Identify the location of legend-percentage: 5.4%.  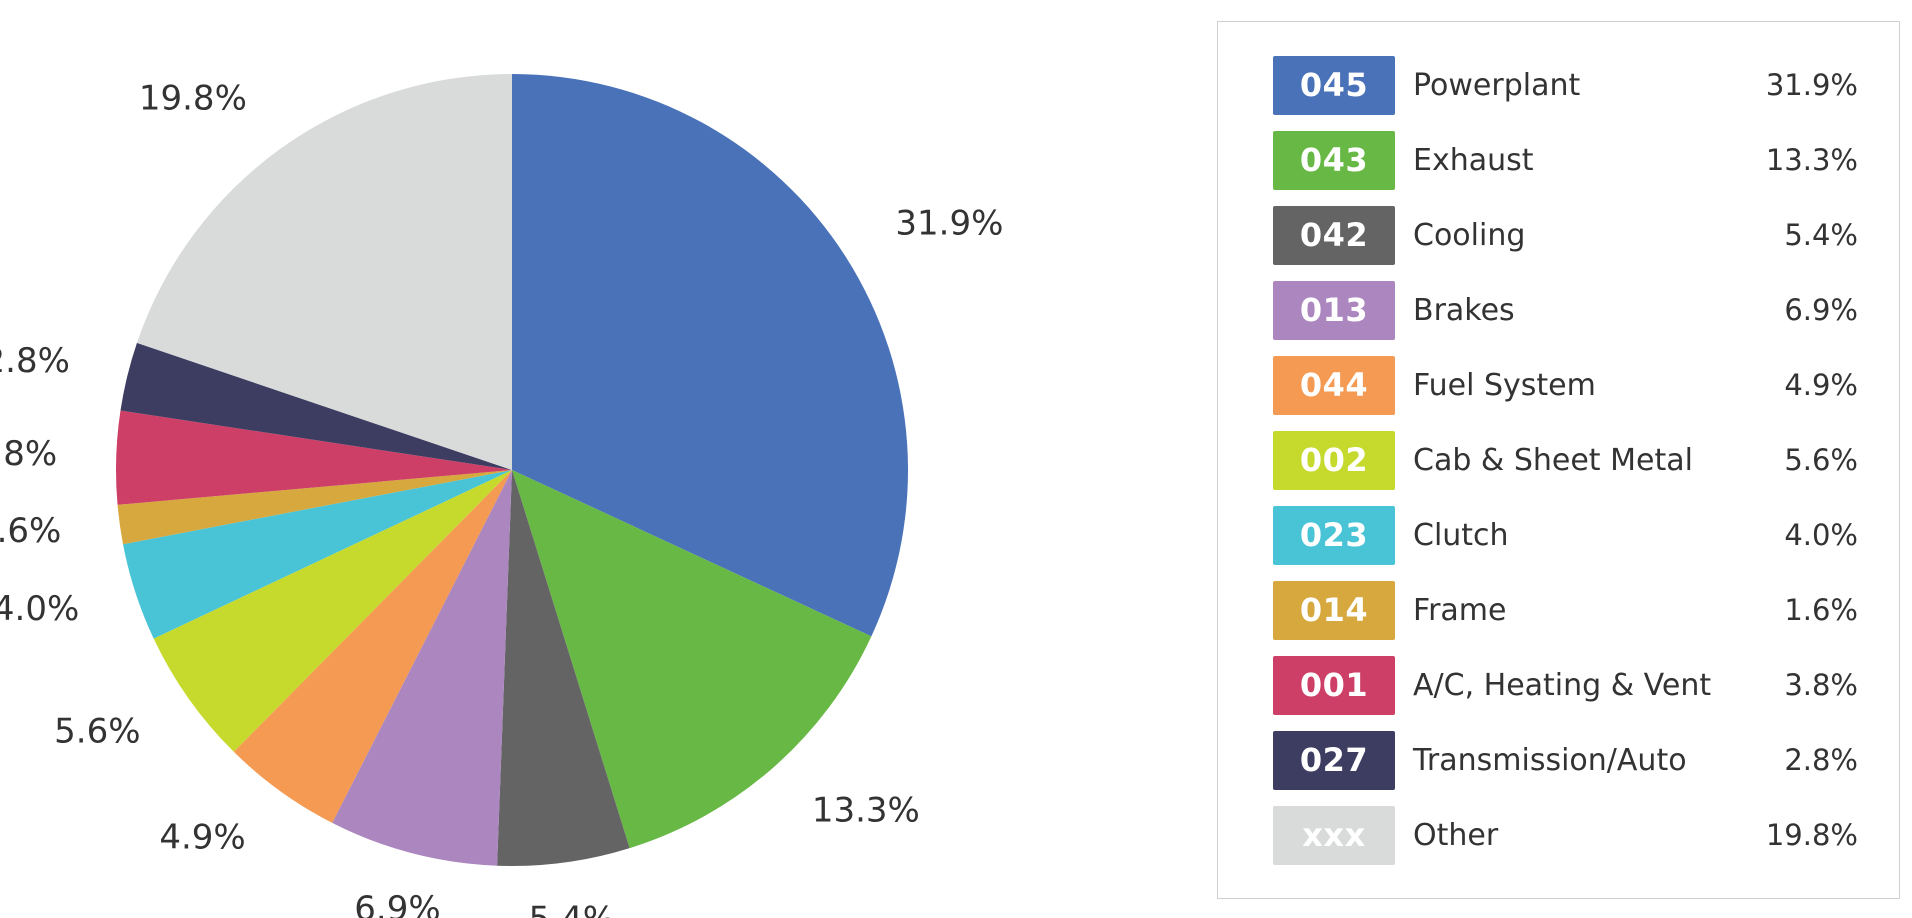
(1821, 235).